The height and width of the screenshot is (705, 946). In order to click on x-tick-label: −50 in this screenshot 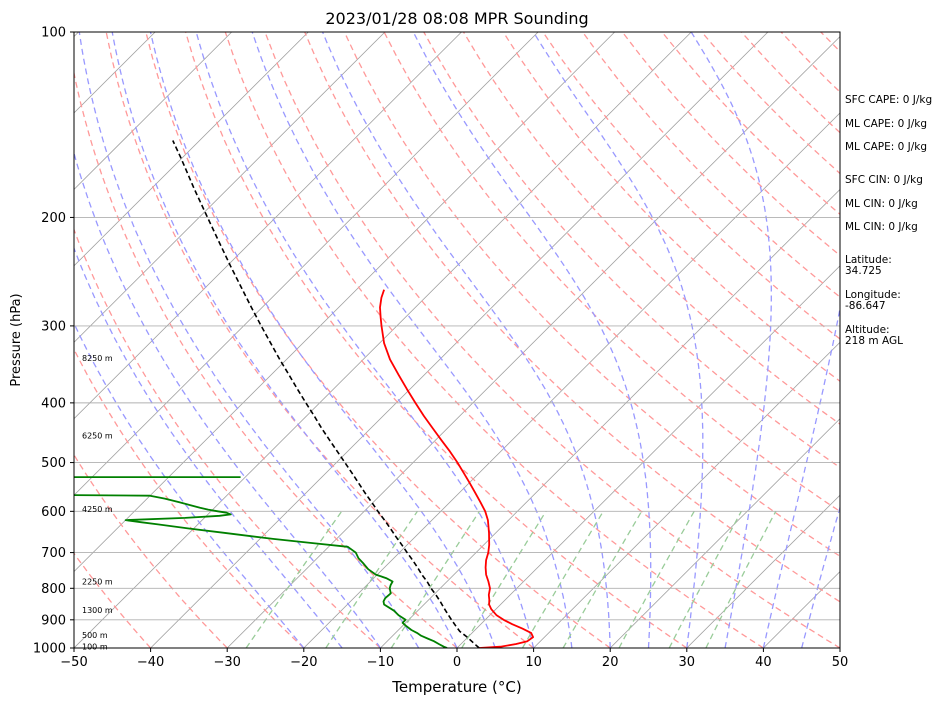, I will do `click(73, 662)`.